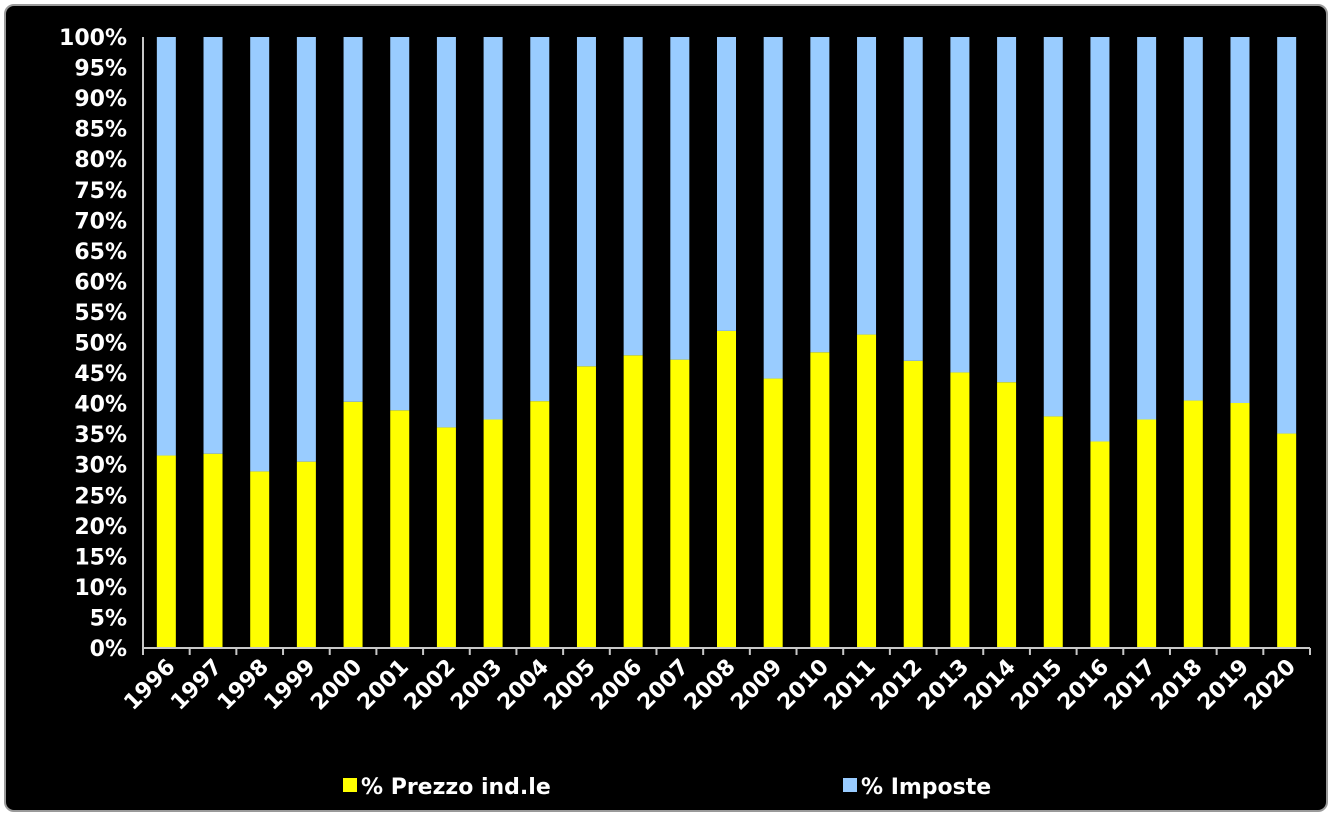 This screenshot has width=1334, height=818. I want to click on y-tick-label: 95%, so click(100, 69).